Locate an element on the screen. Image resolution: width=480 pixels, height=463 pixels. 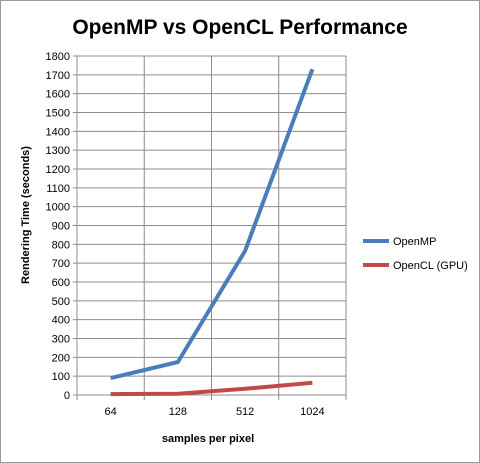
y-tick-label: 600 is located at coordinates (61, 283).